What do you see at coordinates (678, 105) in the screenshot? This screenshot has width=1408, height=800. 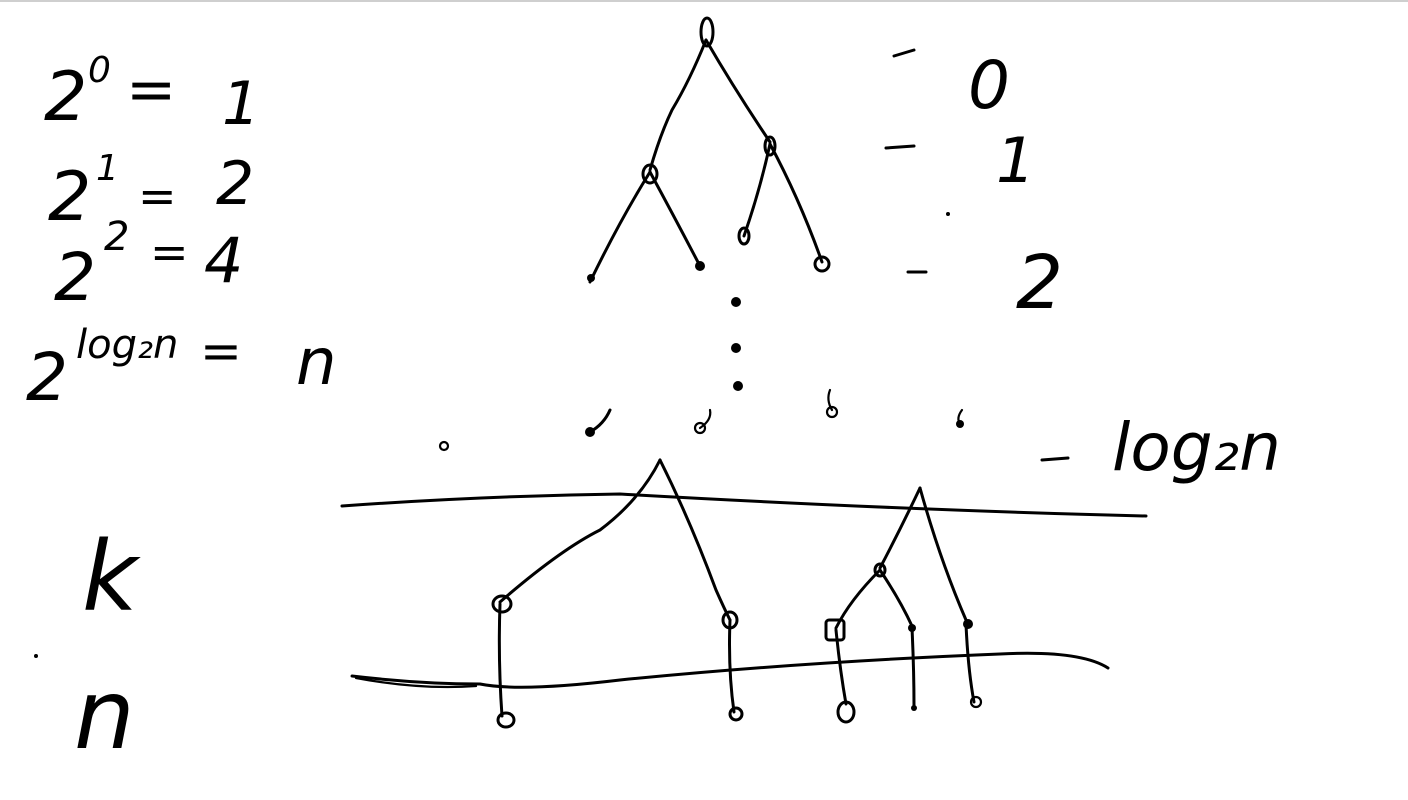 I see `edge-root-left` at bounding box center [678, 105].